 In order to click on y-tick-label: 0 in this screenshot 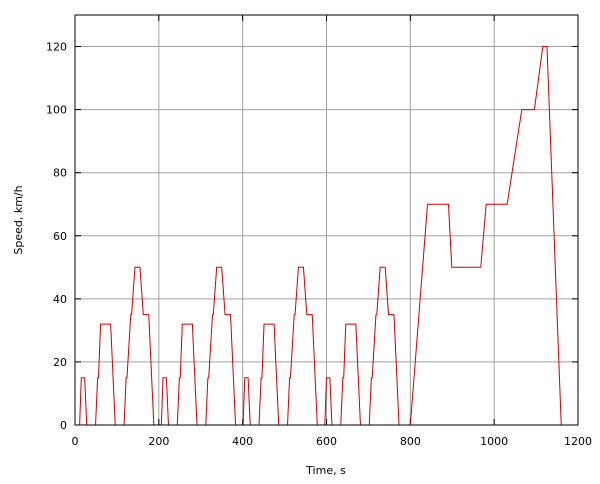, I will do `click(63, 425)`.